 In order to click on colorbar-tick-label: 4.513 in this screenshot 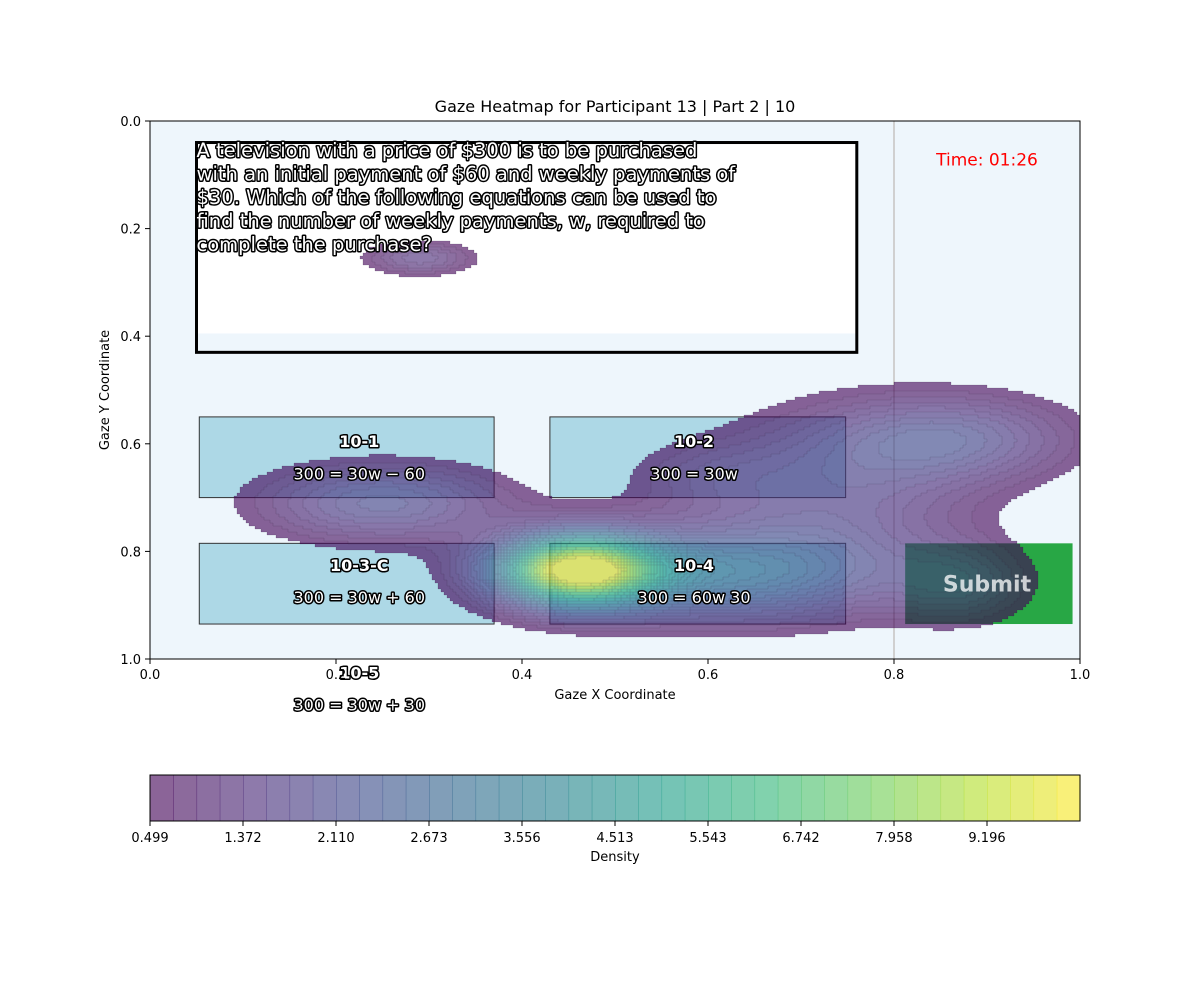, I will do `click(614, 838)`.